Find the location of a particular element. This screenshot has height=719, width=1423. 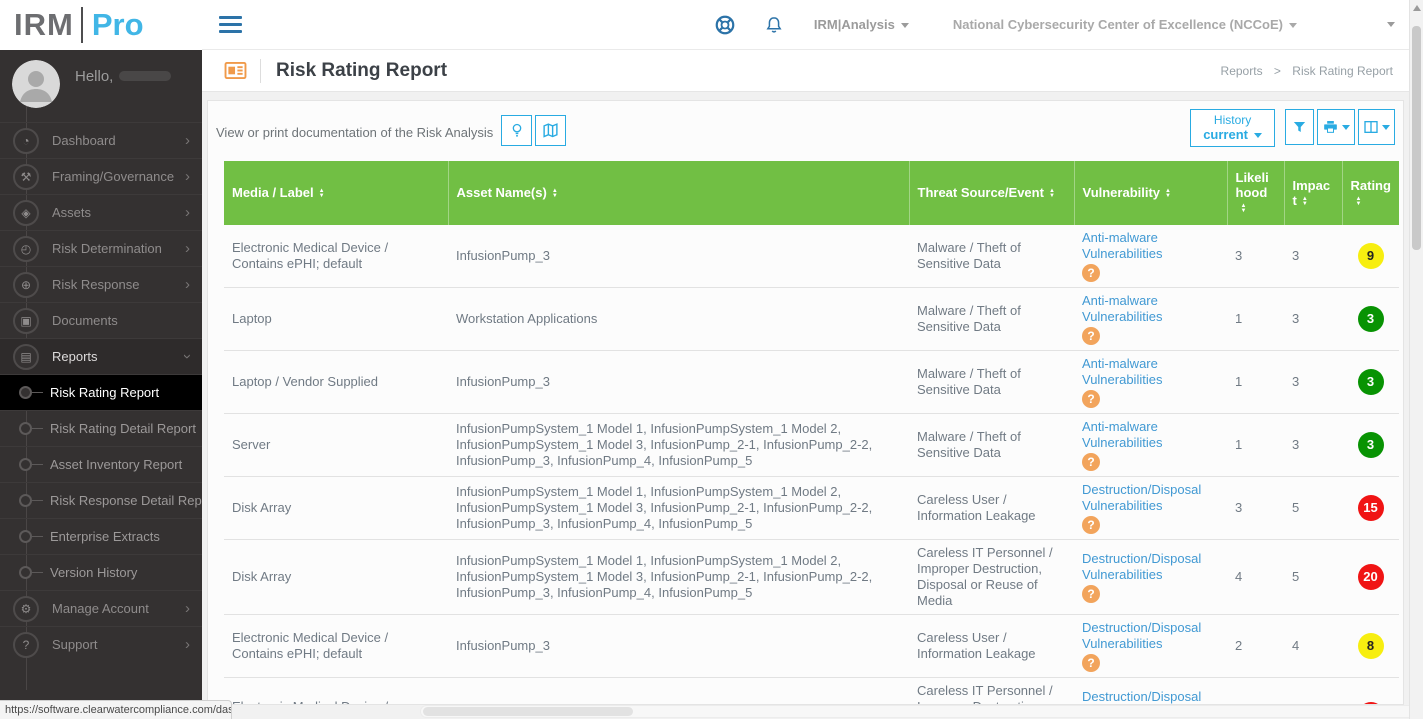

menu-toggle-icon is located at coordinates (230, 24).